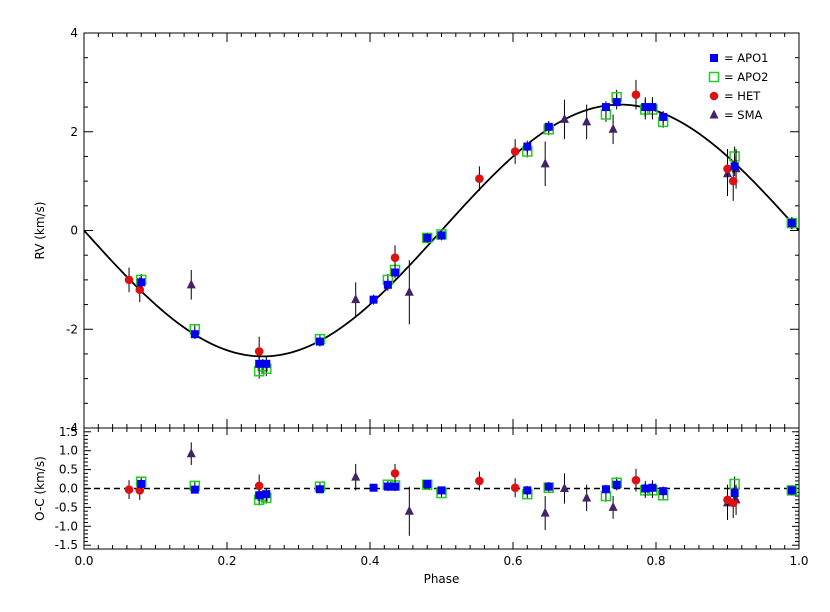 This screenshot has width=830, height=612. Describe the element at coordinates (83, 561) in the screenshot. I see `x-tick-label: 0.0` at that location.